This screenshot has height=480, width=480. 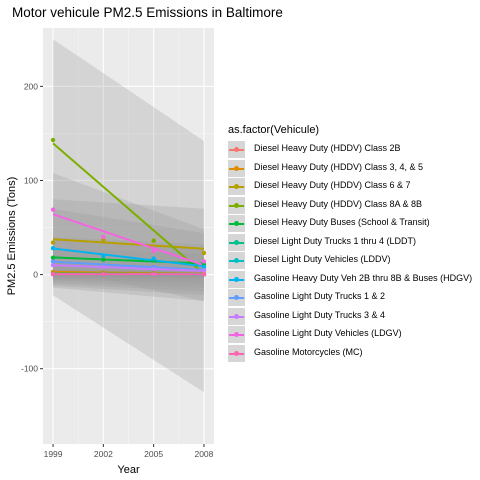 What do you see at coordinates (128, 470) in the screenshot?
I see `x-axis-title: Year` at bounding box center [128, 470].